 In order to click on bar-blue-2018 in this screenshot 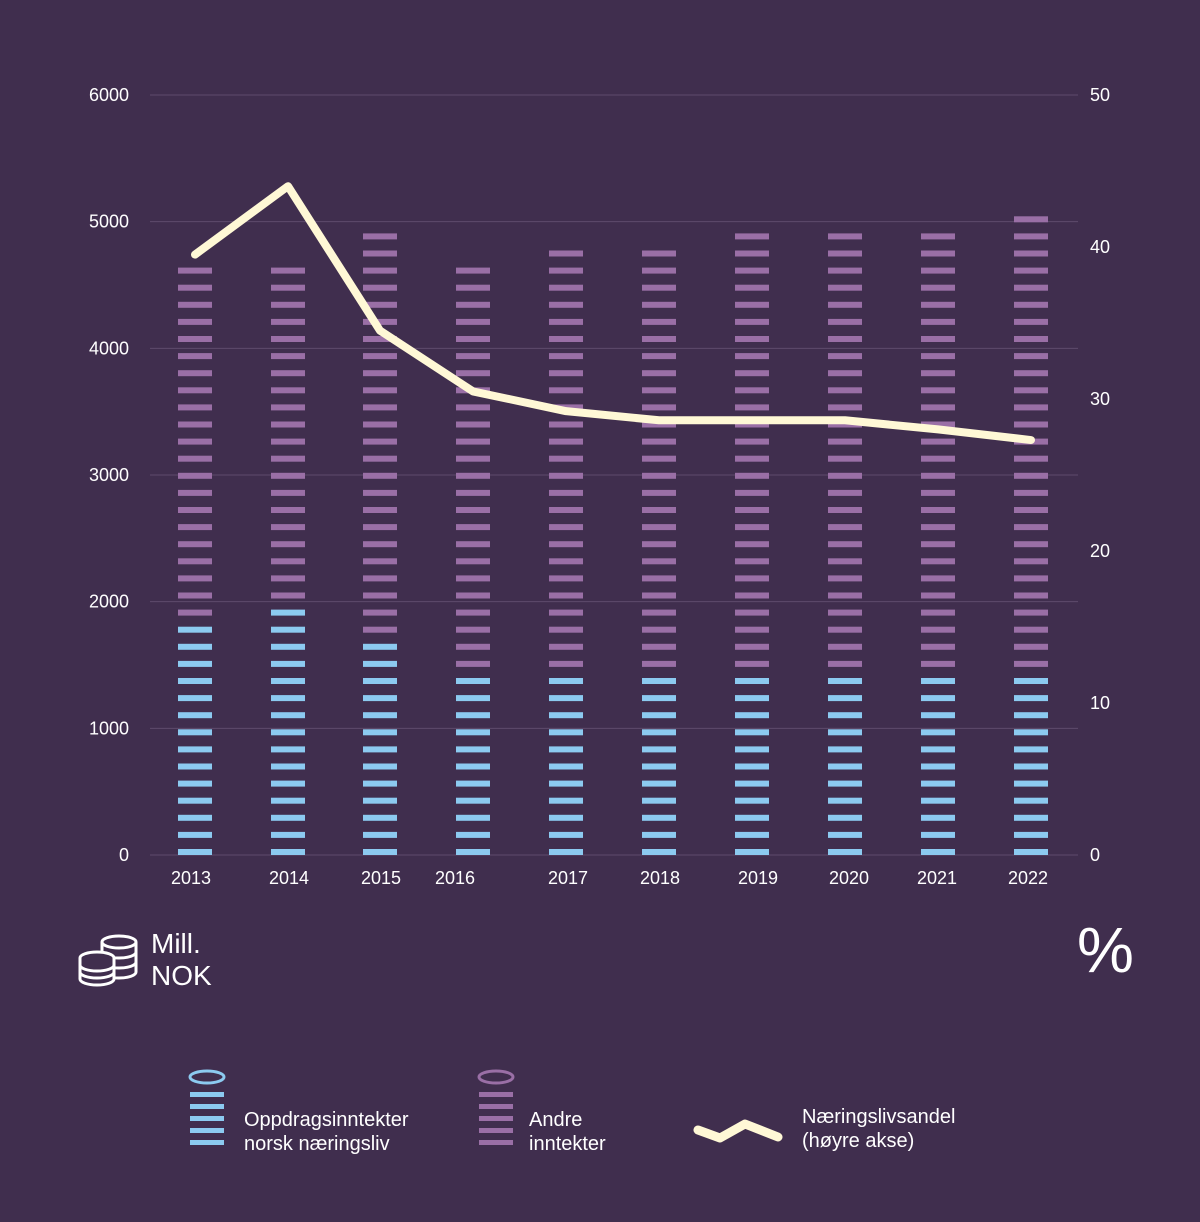, I will do `click(659, 766)`.